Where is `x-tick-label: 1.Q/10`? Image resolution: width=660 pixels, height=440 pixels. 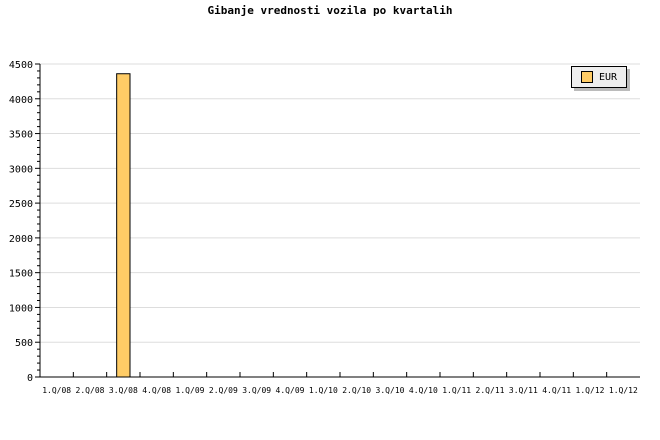 x-tick-label: 1.Q/10 is located at coordinates (323, 390).